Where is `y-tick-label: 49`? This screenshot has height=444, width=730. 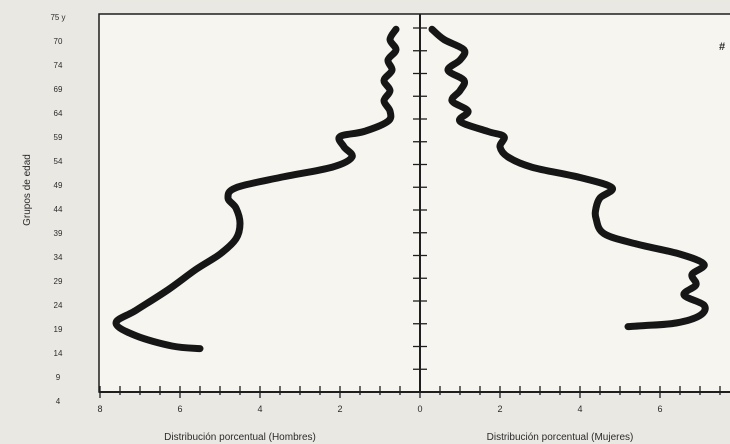 y-tick-label: 49 is located at coordinates (58, 185).